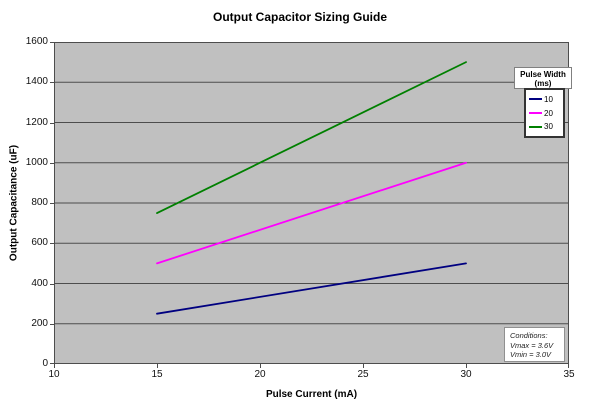 The width and height of the screenshot is (600, 410). I want to click on x-tick-label: 30, so click(466, 374).